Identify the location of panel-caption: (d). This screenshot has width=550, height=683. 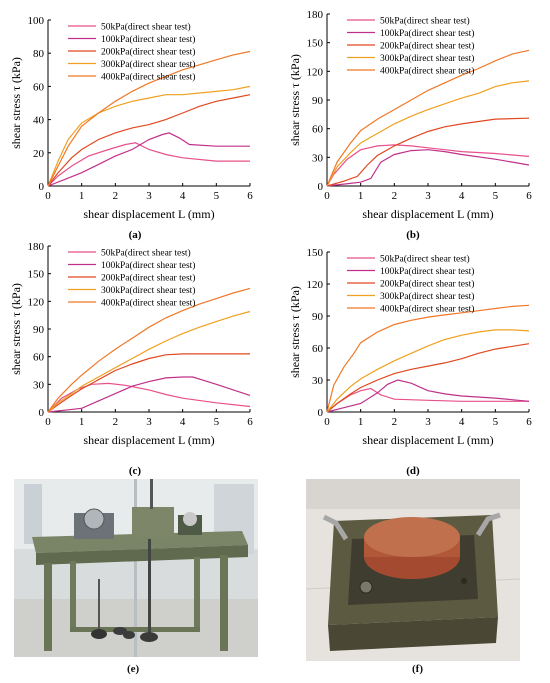
(413, 471).